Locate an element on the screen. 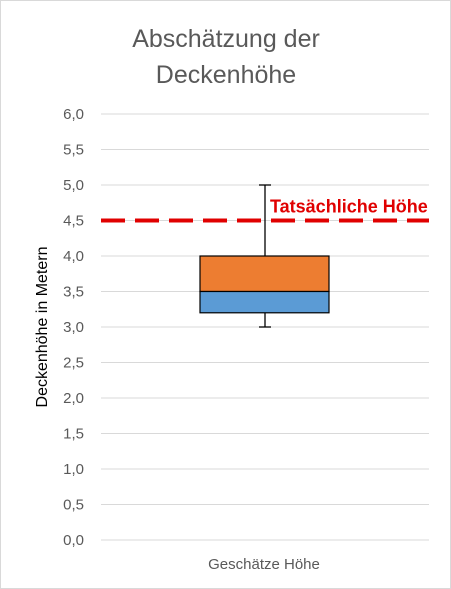 This screenshot has height=589, width=451. y-tick-label: 3,5 is located at coordinates (73, 292).